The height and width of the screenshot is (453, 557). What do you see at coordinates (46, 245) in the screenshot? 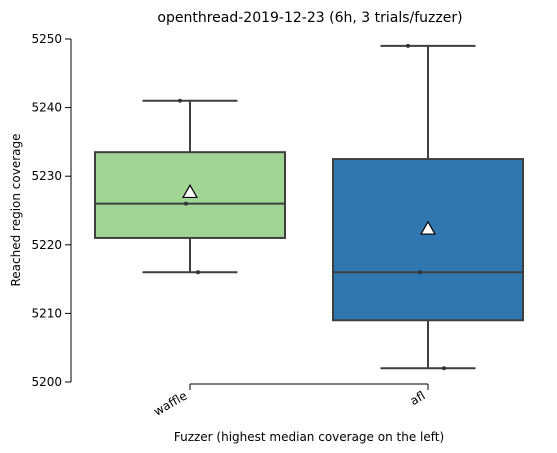
I see `y-tick-label: 5220` at bounding box center [46, 245].